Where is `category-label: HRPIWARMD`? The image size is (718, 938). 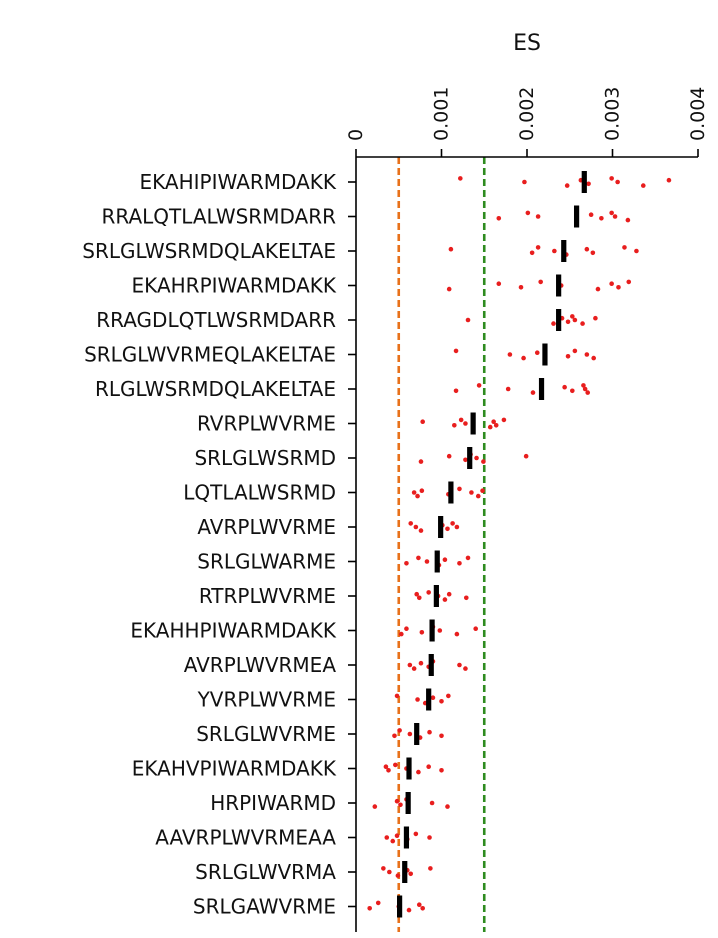 category-label: HRPIWARMD is located at coordinates (273, 803).